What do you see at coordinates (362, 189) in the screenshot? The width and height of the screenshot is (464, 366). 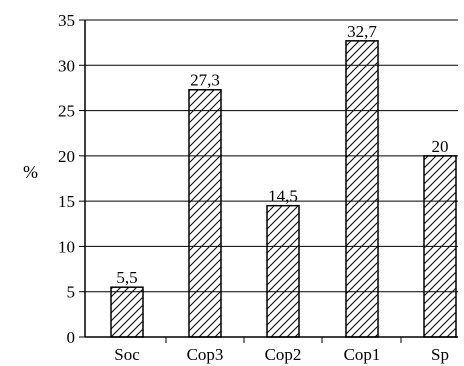 I see `bar-cop1` at bounding box center [362, 189].